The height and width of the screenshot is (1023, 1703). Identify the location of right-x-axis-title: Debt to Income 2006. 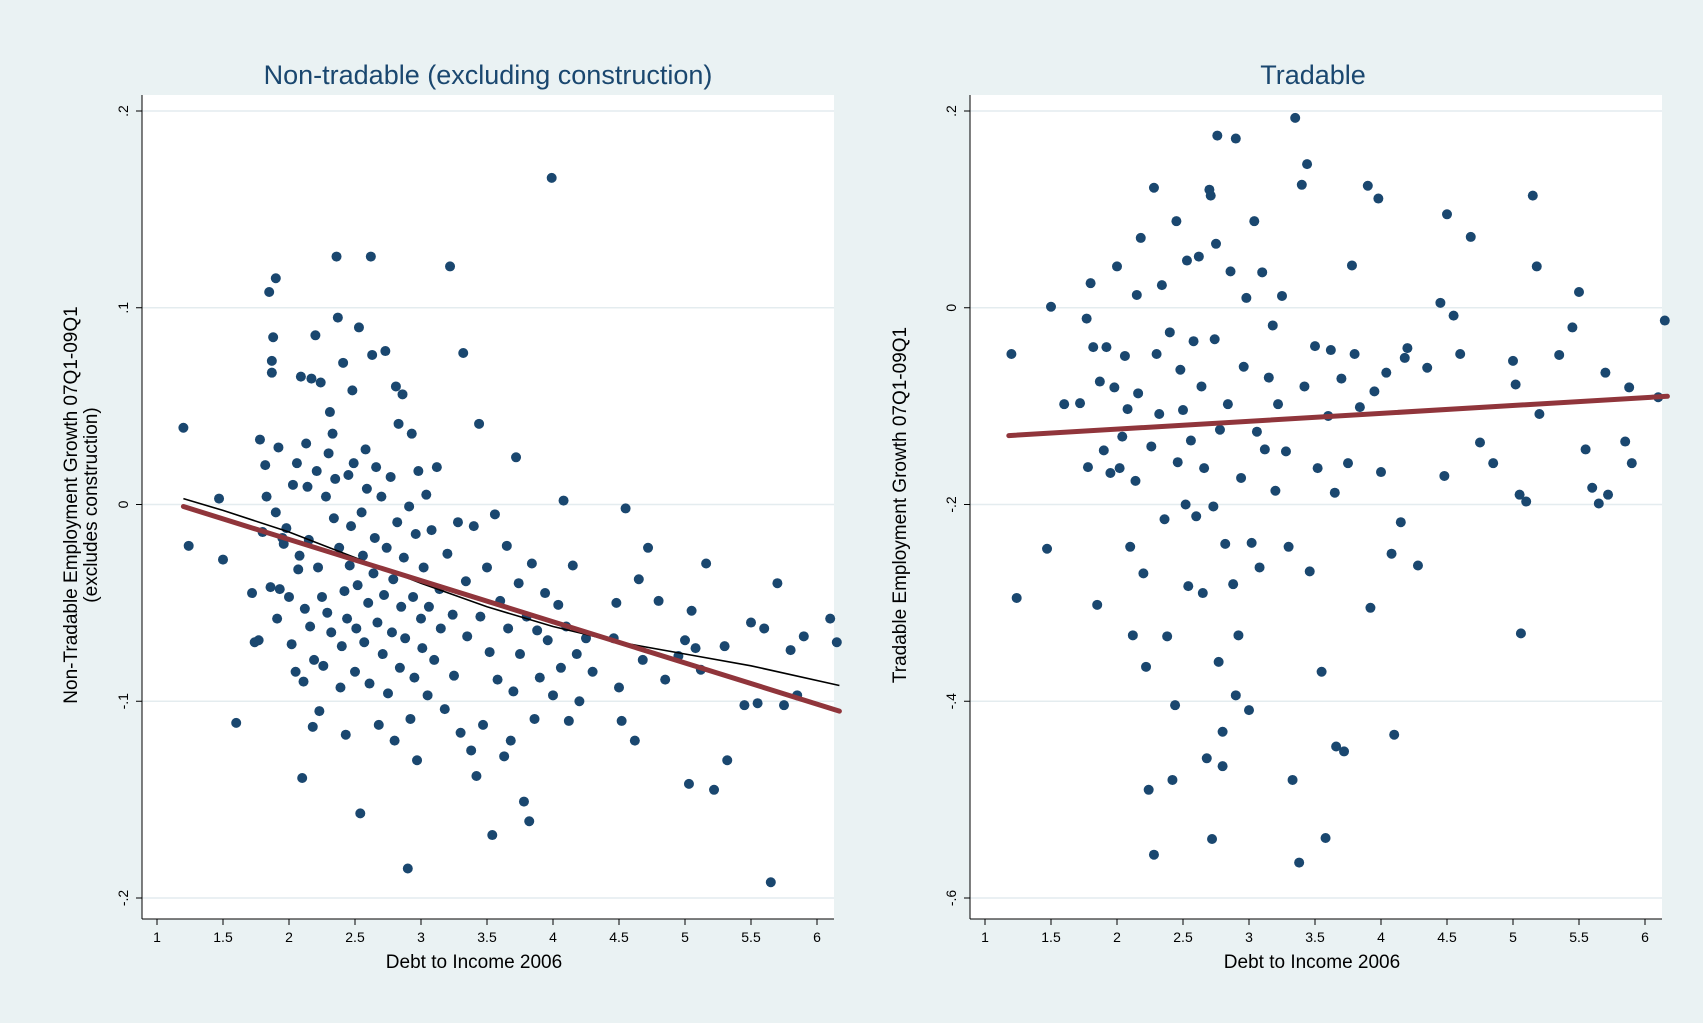
(1312, 962).